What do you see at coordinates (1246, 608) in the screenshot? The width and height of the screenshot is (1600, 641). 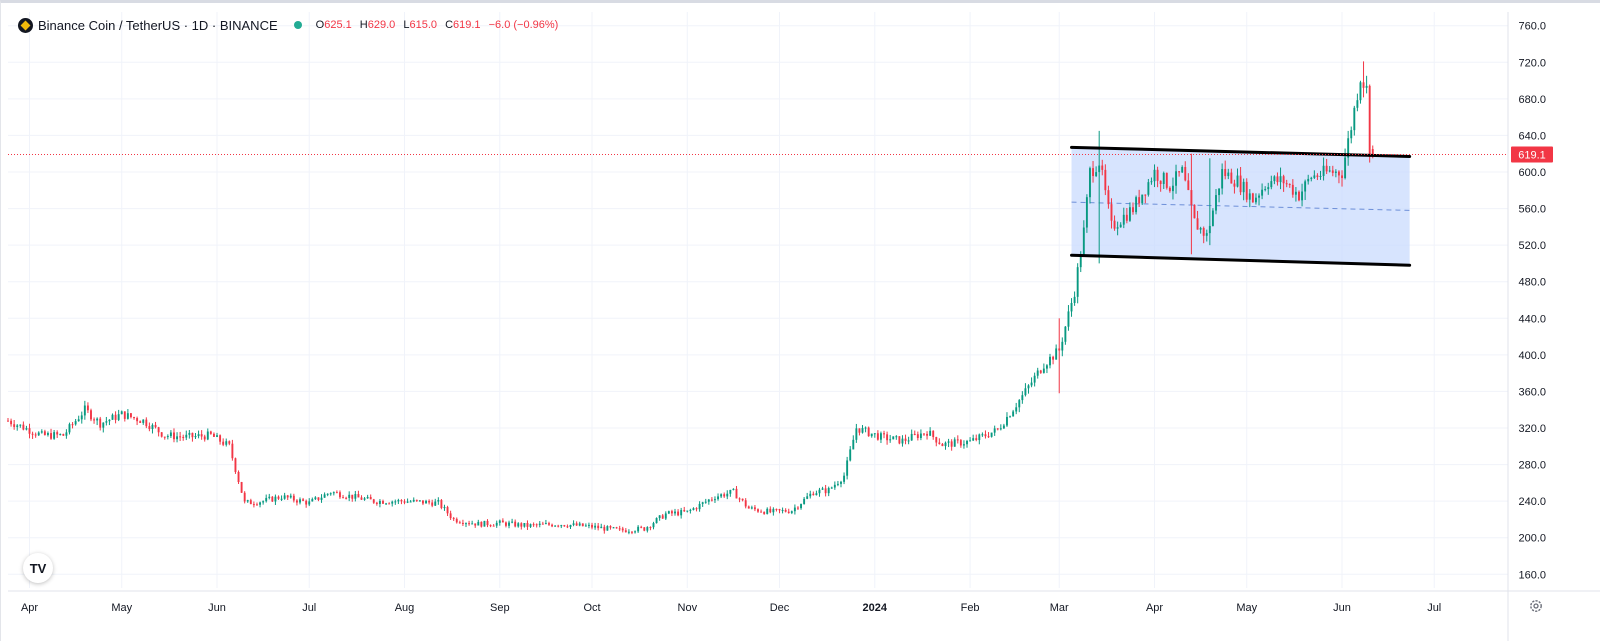 I see `x-tick-label: May` at bounding box center [1246, 608].